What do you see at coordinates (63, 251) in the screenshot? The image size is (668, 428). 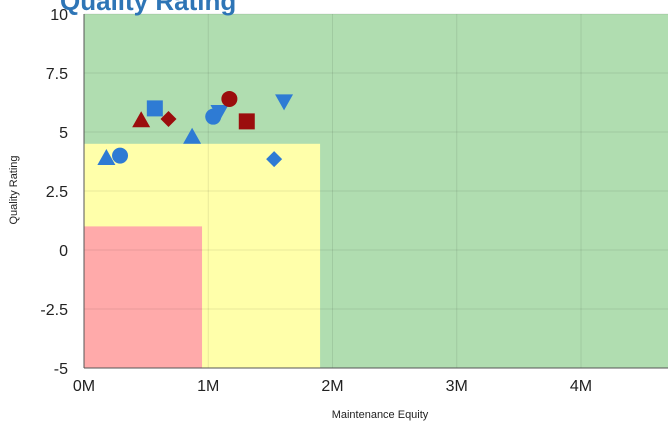 I see `y-tick-label: 0` at bounding box center [63, 251].